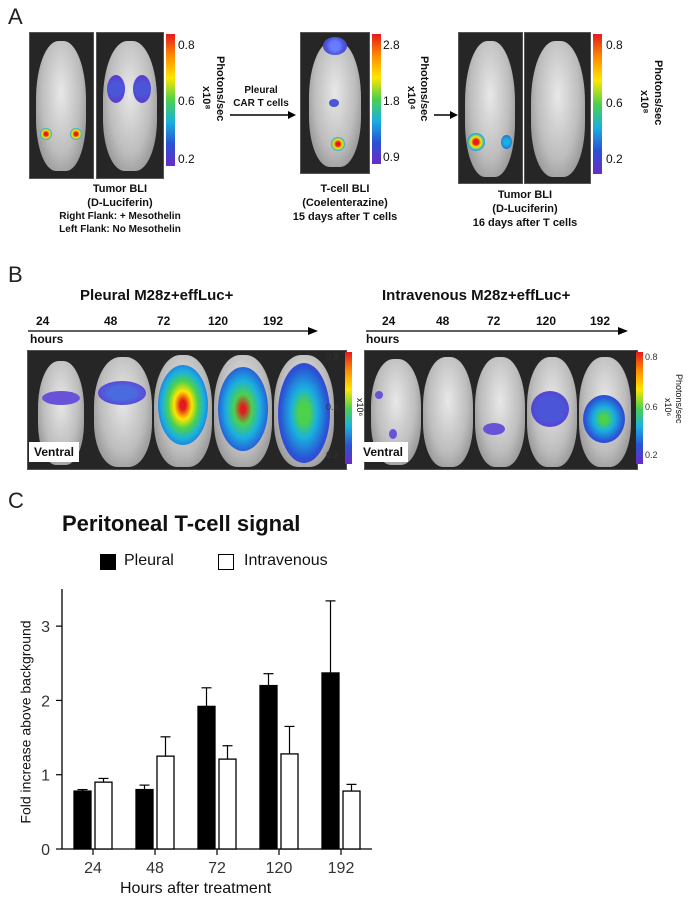  I want to click on tick-a-mid-1: 2.8, so click(391, 45).